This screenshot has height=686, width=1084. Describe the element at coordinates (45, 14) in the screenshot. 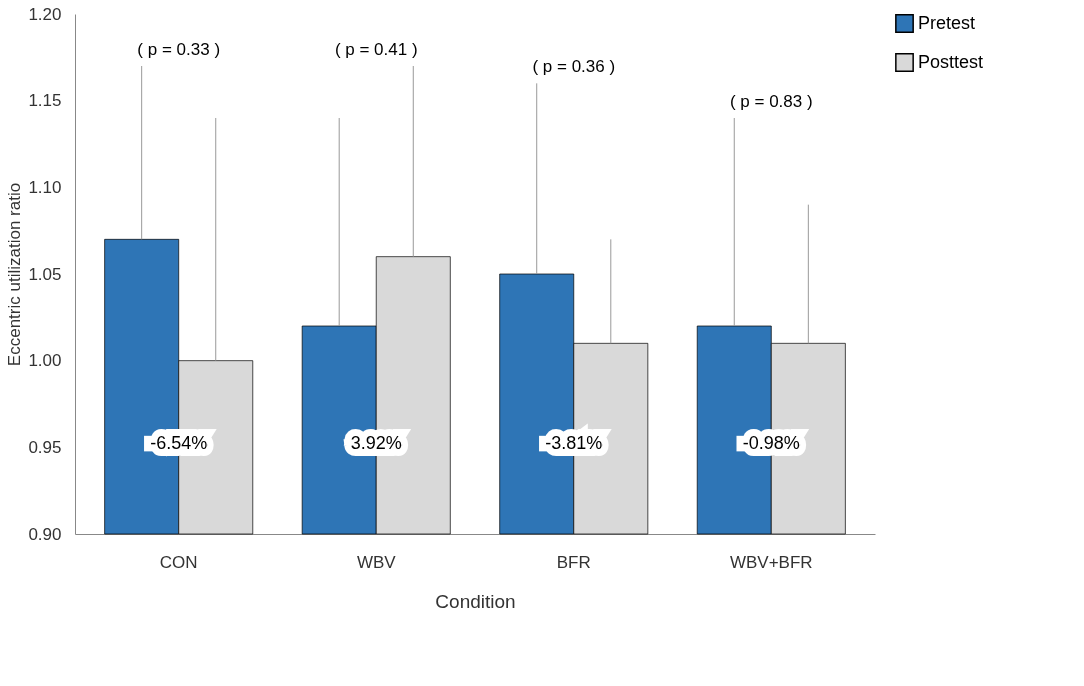

I see `y-tick-label: 1.20` at that location.